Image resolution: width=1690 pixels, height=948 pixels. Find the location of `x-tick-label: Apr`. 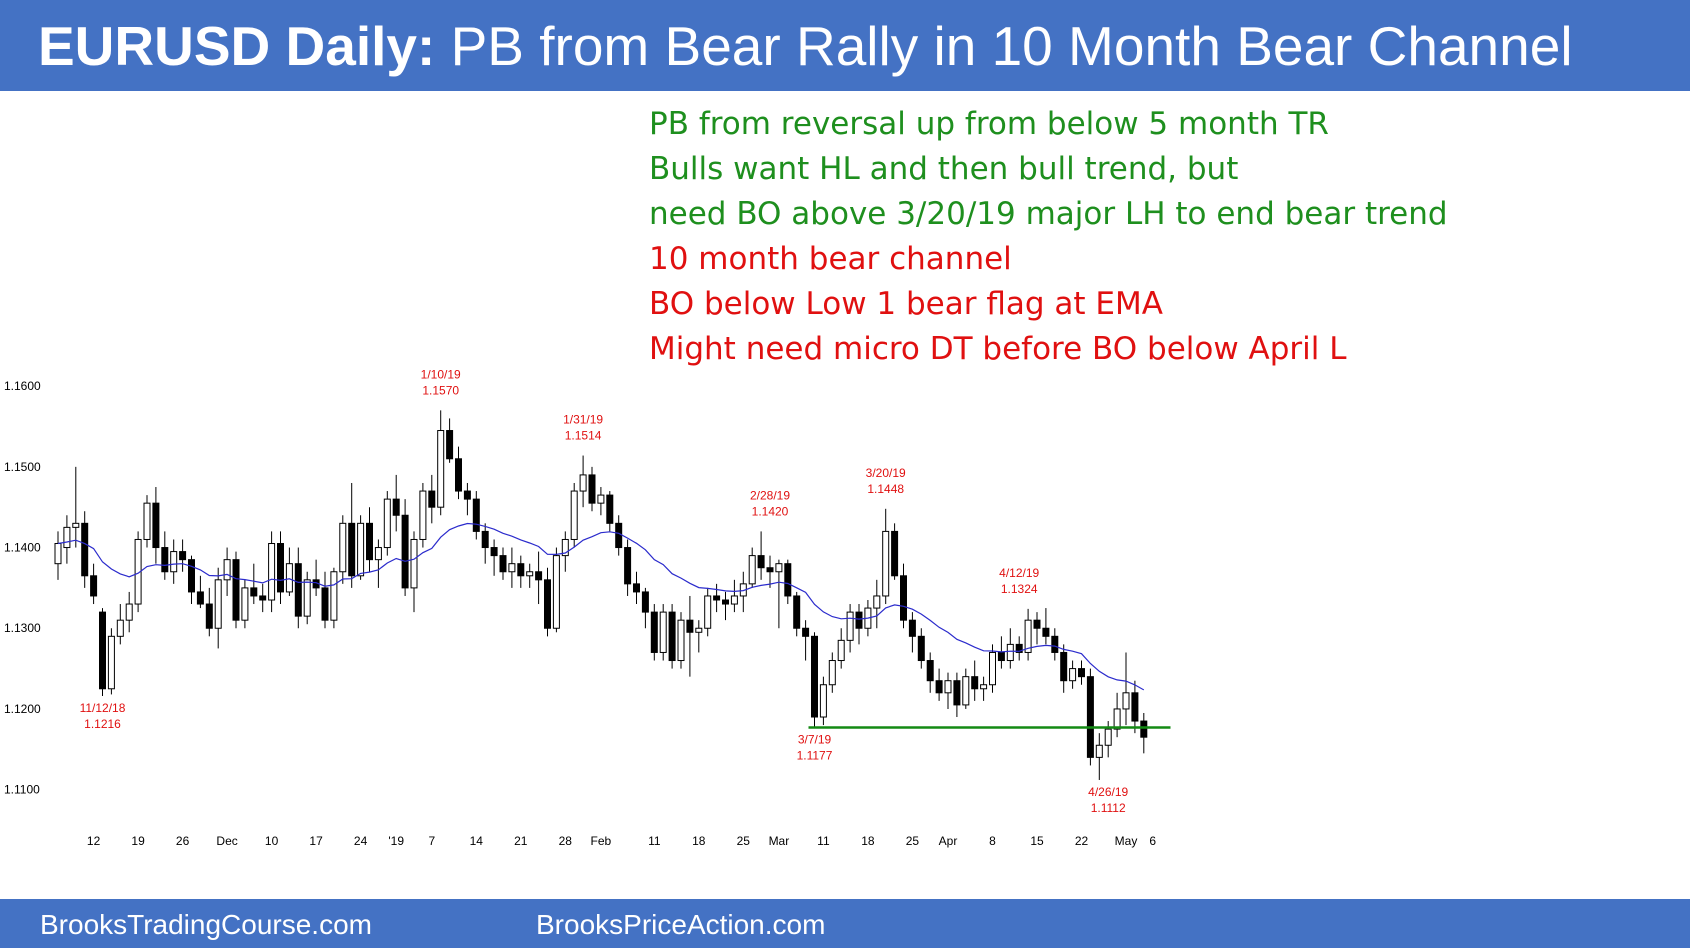

x-tick-label: Apr is located at coordinates (948, 841).